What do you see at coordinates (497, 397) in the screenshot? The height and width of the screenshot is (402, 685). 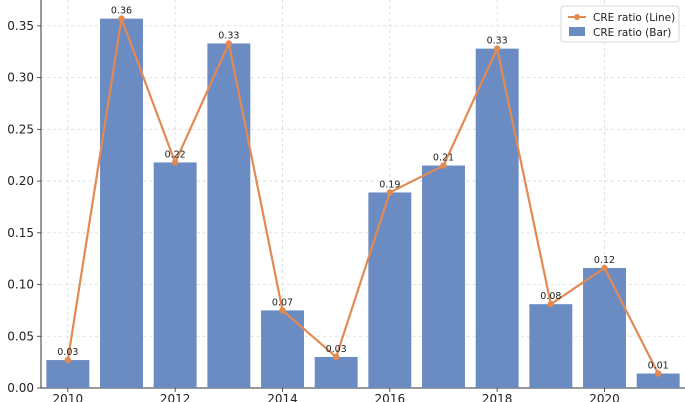 I see `x-tick-label: 2018` at bounding box center [497, 397].